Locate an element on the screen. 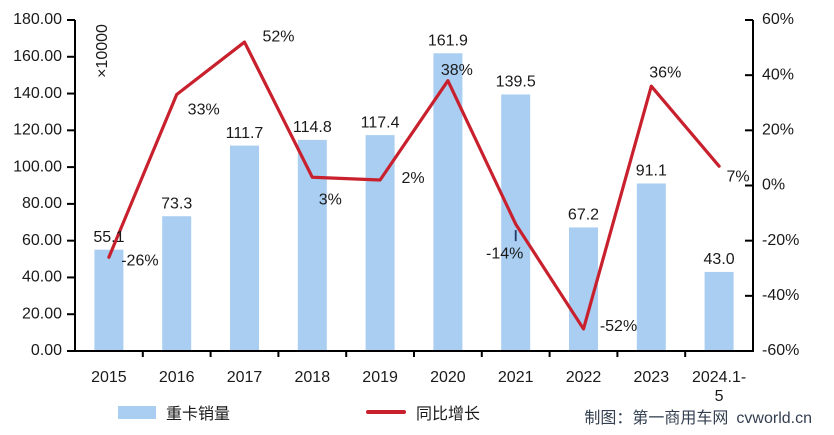  bar-series-swatch is located at coordinates (137, 412).